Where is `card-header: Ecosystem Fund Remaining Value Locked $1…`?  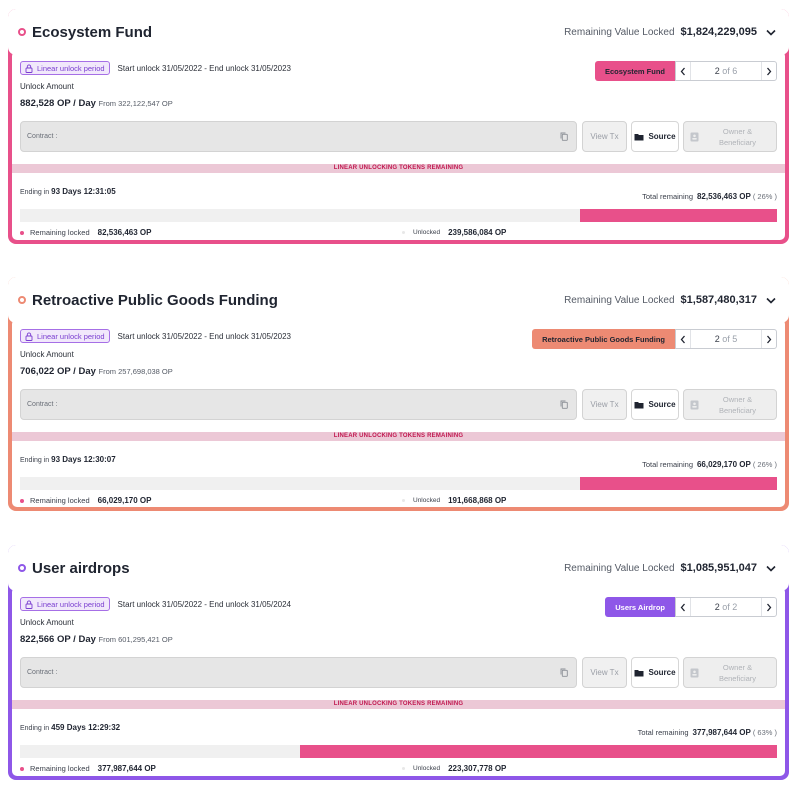 card-header: Ecosystem Fund Remaining Value Locked $1… is located at coordinates (398, 32).